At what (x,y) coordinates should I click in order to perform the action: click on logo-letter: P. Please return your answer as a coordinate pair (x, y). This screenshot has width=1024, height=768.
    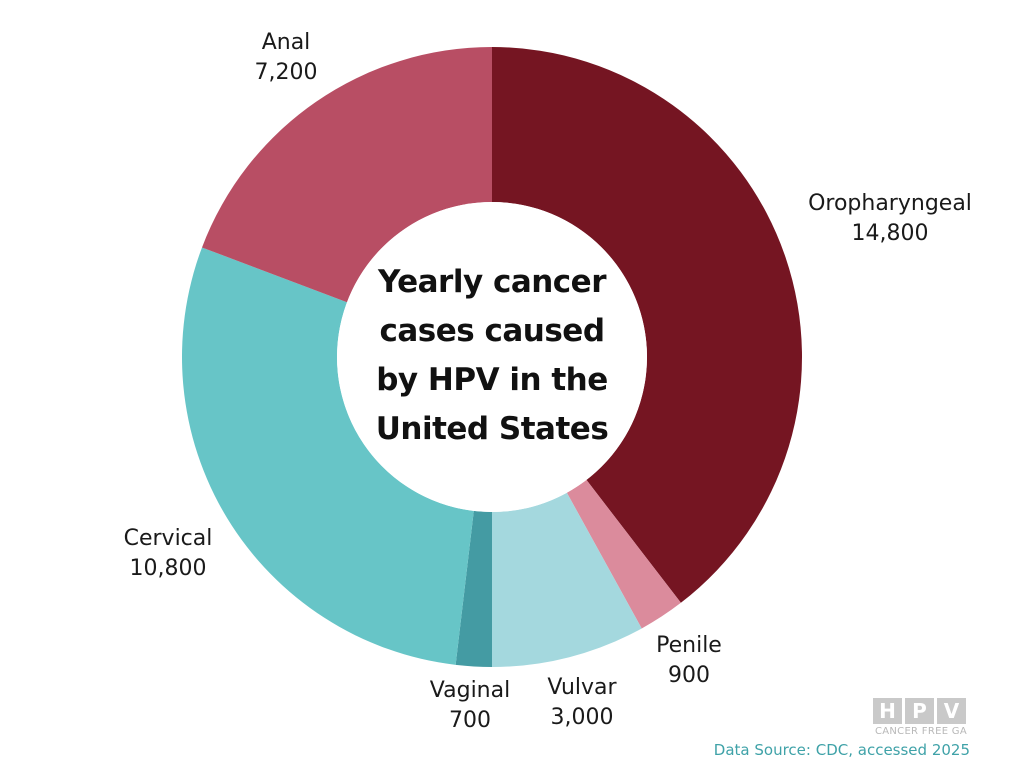
    Looking at the image, I should click on (919, 711).